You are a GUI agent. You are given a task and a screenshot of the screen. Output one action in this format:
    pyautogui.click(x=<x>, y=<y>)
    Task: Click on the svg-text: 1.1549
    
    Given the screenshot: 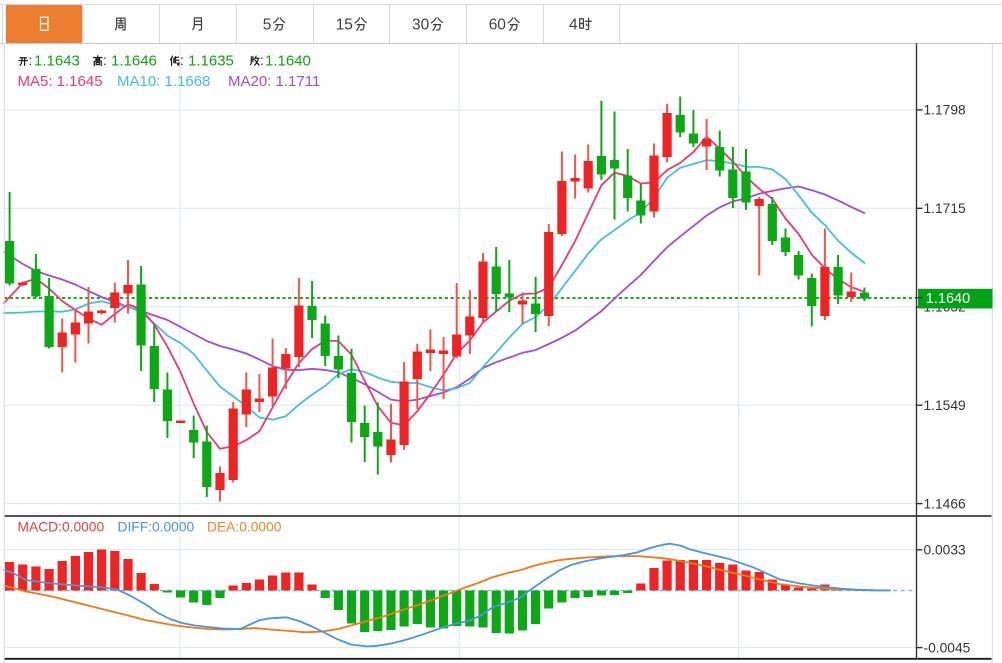 What is the action you would take?
    pyautogui.click(x=945, y=405)
    